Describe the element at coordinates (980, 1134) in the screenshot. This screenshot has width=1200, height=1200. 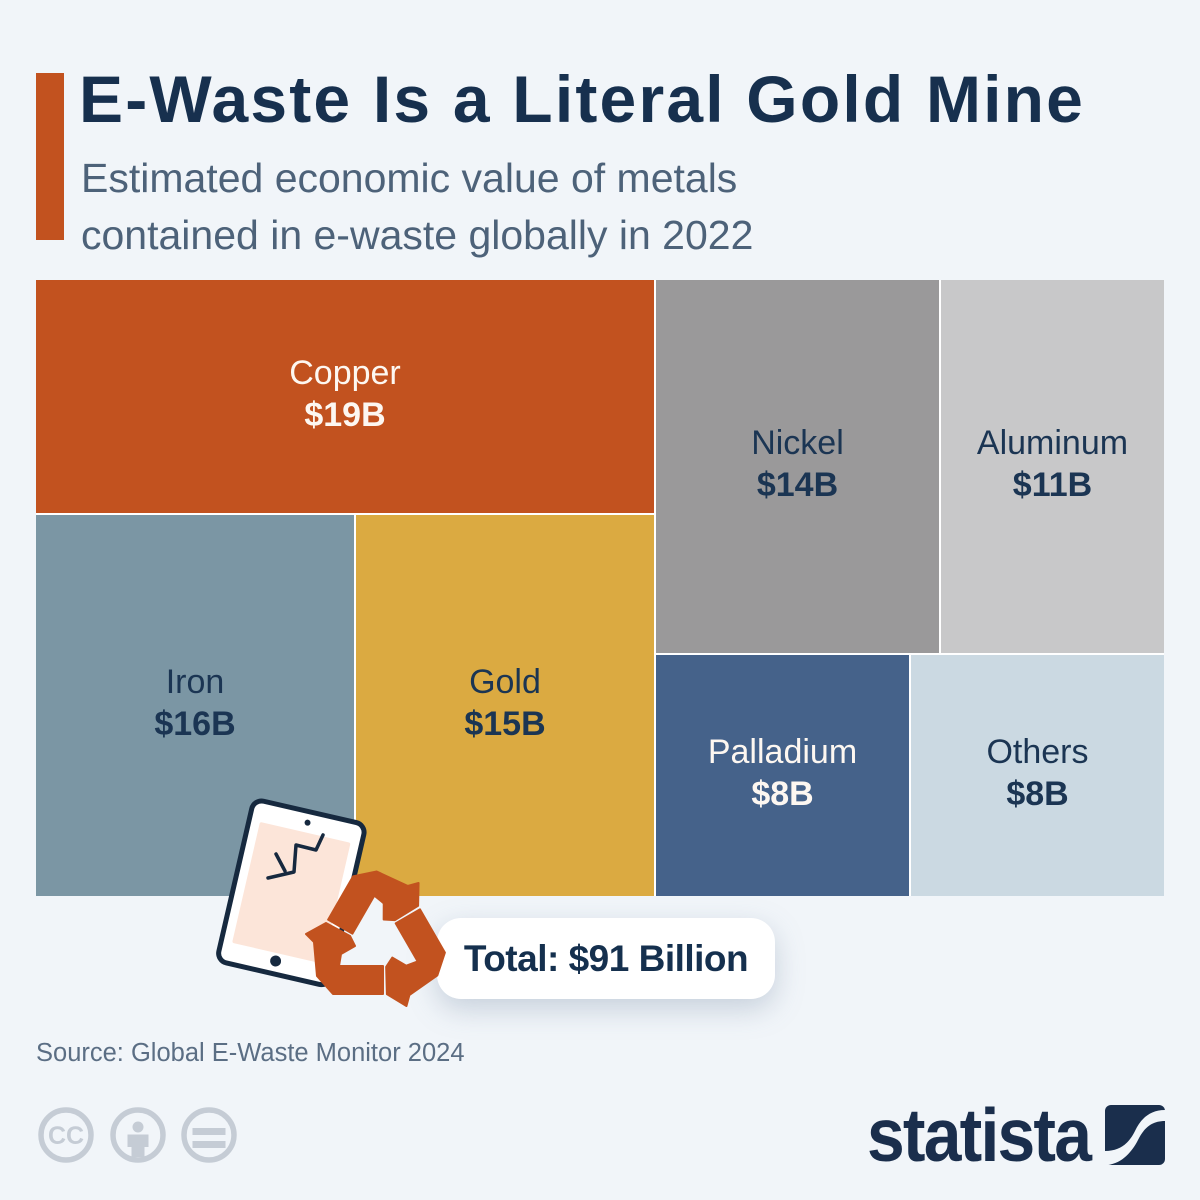
I see `svg-text: statista` at that location.